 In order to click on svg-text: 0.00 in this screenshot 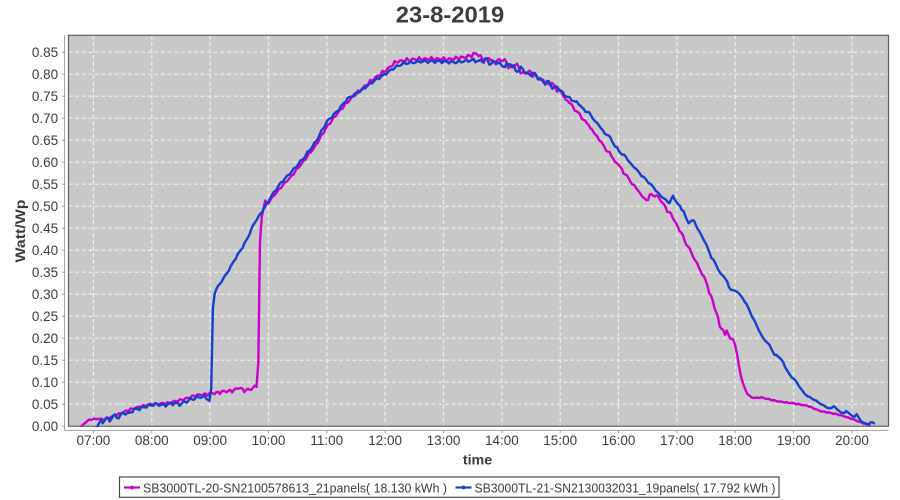, I will do `click(45, 426)`.